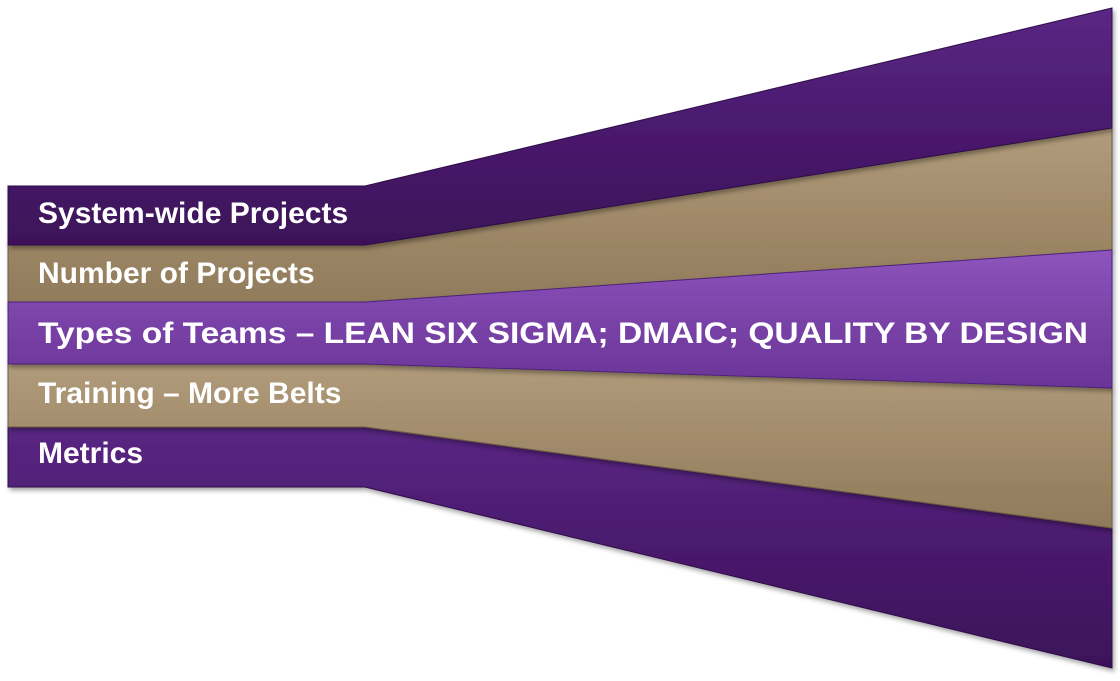 This screenshot has width=1120, height=681. I want to click on label-number-of-projects: Number of Projects, so click(176, 273).